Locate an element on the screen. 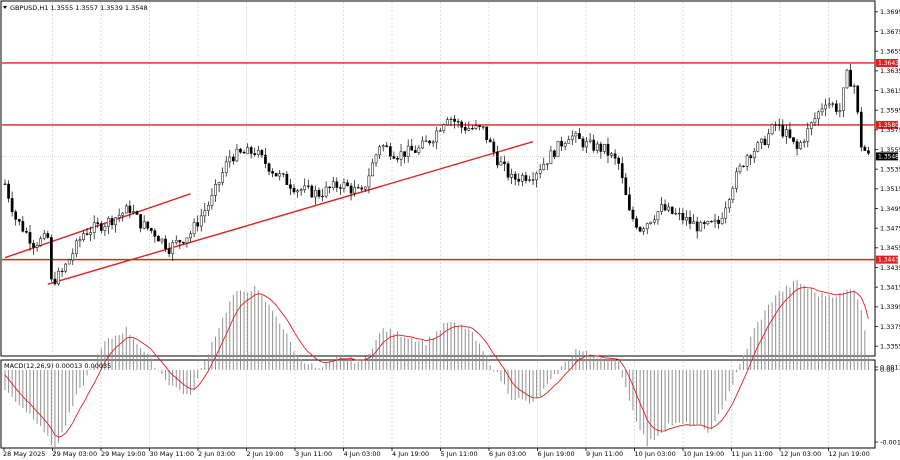 This screenshot has height=460, width=900. macd-tick-label: 0.00 is located at coordinates (887, 370).